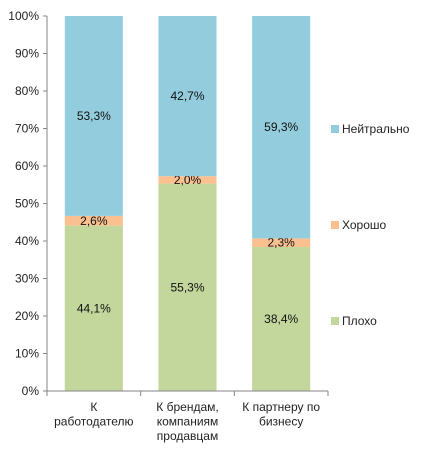 The width and height of the screenshot is (421, 452). Describe the element at coordinates (31, 391) in the screenshot. I see `y-tick-label: 0%` at that location.